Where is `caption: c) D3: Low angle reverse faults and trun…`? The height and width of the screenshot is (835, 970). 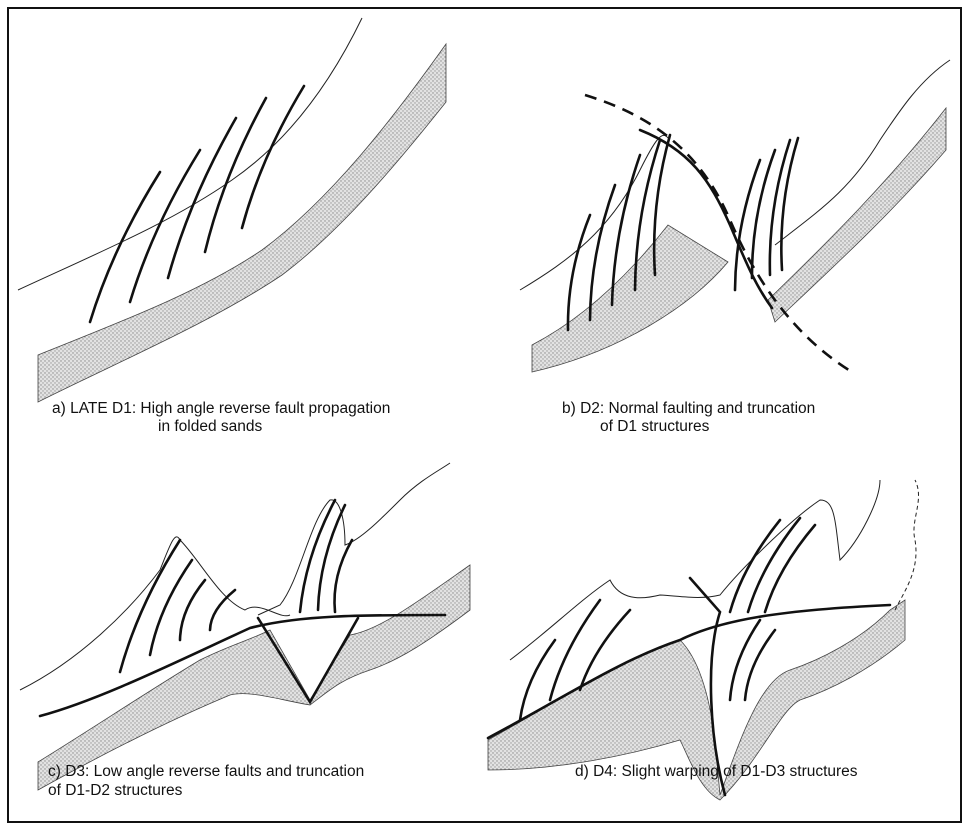
caption: c) D3: Low angle reverse faults and trun… is located at coordinates (206, 771).